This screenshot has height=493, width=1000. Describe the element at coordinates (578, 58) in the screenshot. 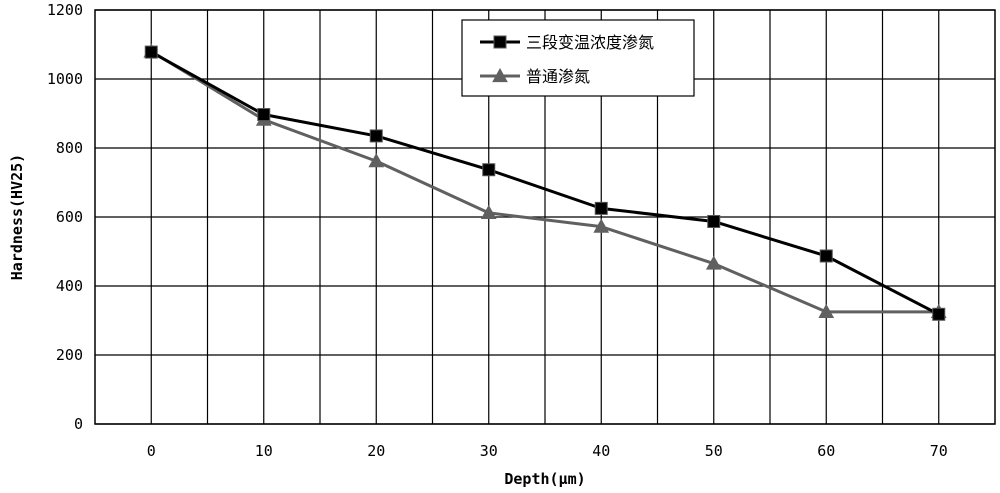

I see `legend-box` at that location.